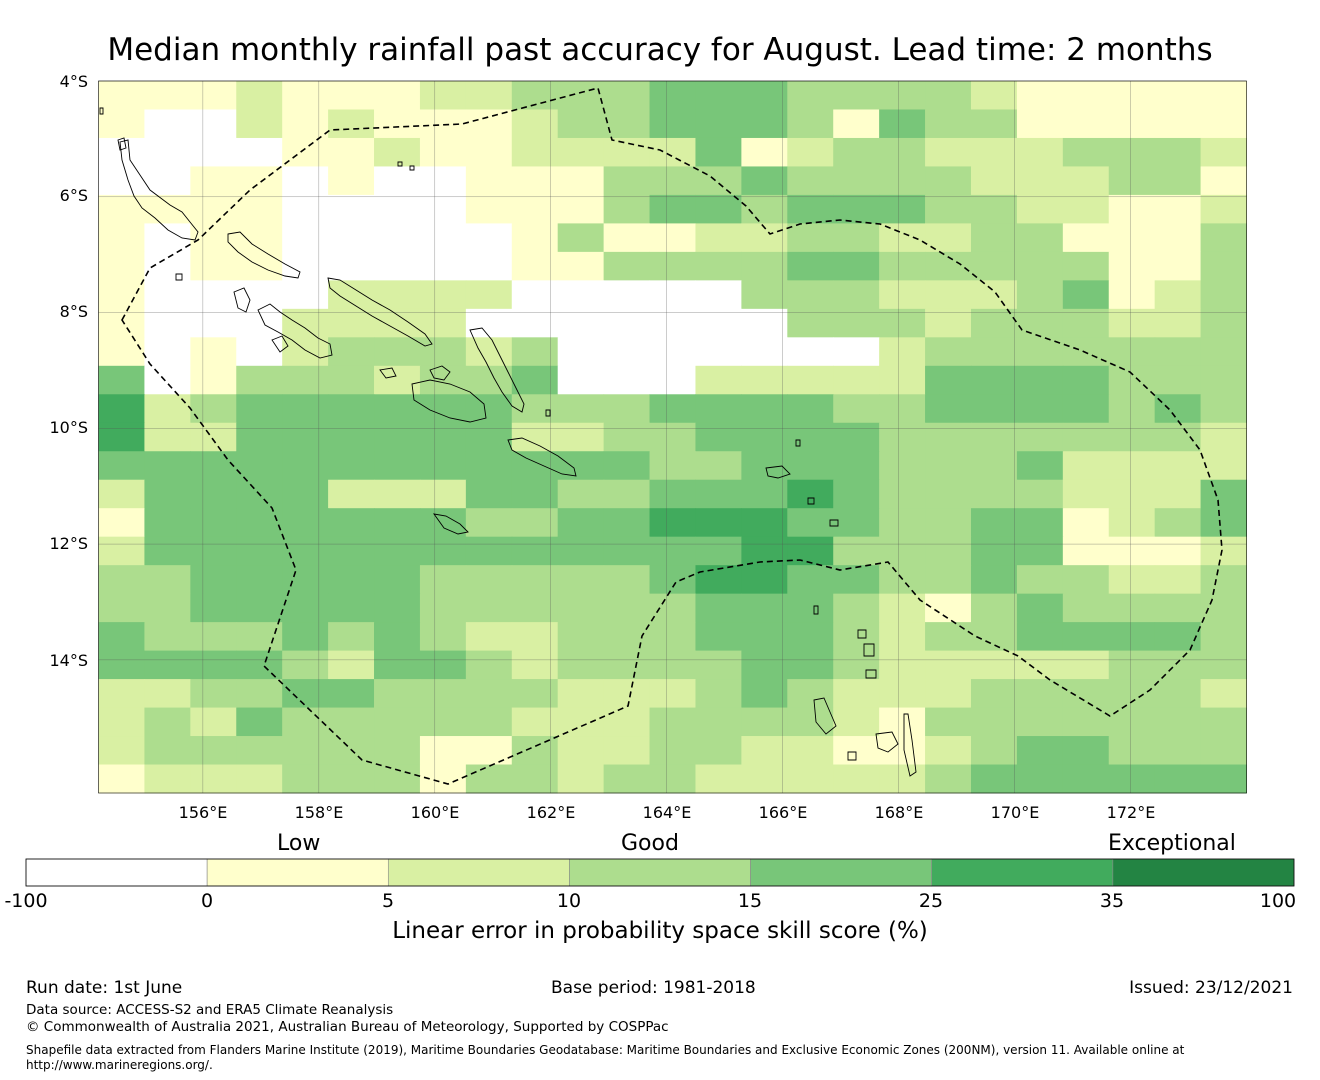  Describe the element at coordinates (26, 901) in the screenshot. I see `colorbar-tick: -100` at that location.